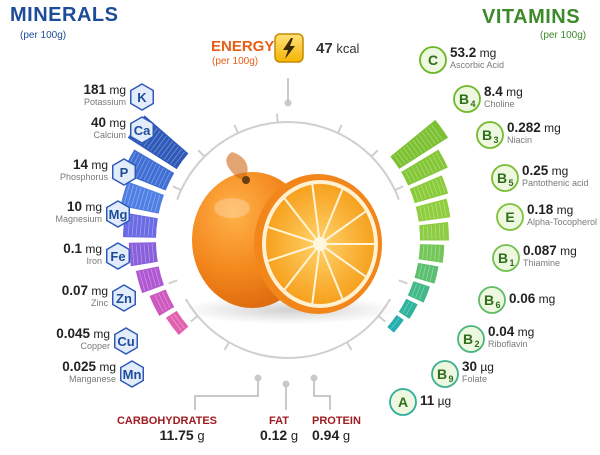 This screenshot has height=455, width=600. What do you see at coordinates (290, 238) in the screenshot?
I see `orange-illustration` at bounding box center [290, 238].